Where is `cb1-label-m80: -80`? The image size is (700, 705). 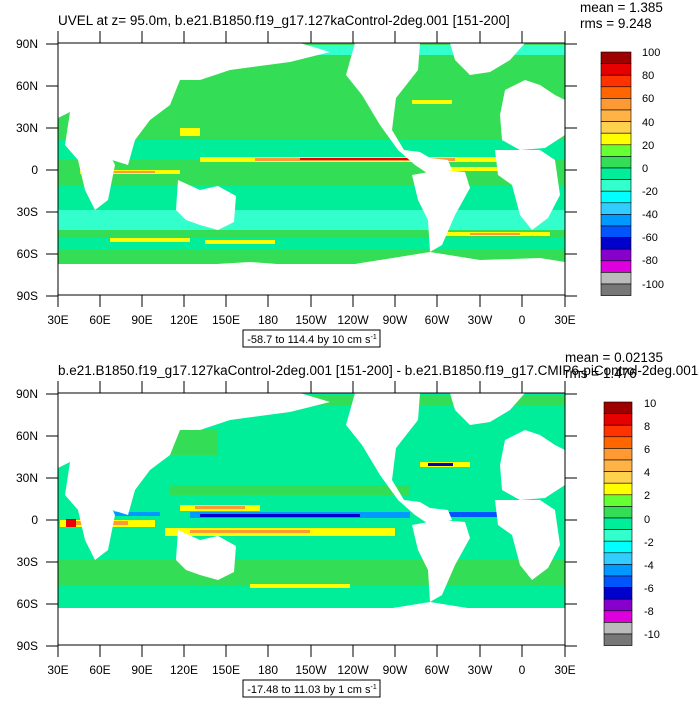
cb1-label-m80: -80 is located at coordinates (650, 261).